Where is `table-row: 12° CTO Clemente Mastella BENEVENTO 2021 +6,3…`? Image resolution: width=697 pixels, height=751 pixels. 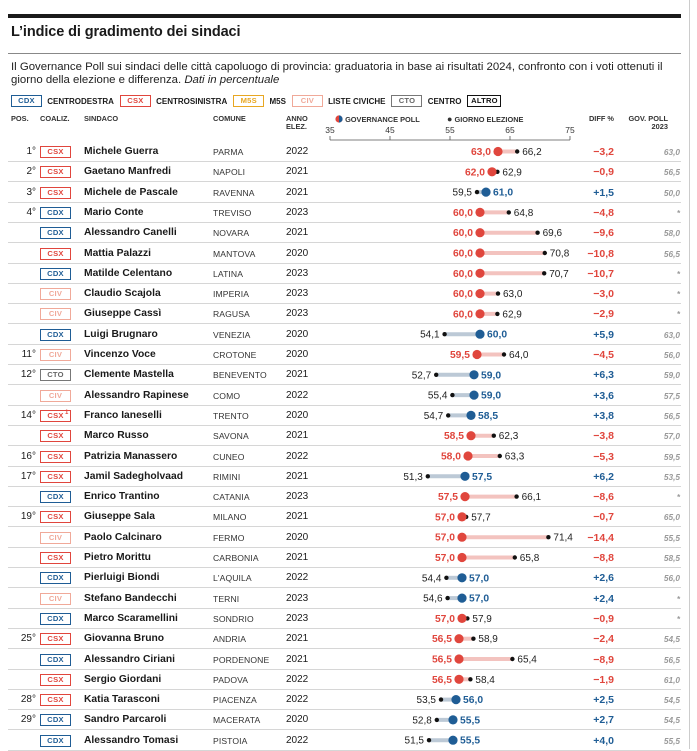
table-row: 12° CTO Clemente Mastella BENEVENTO 2021 +6,3… is located at coordinates (344, 375).